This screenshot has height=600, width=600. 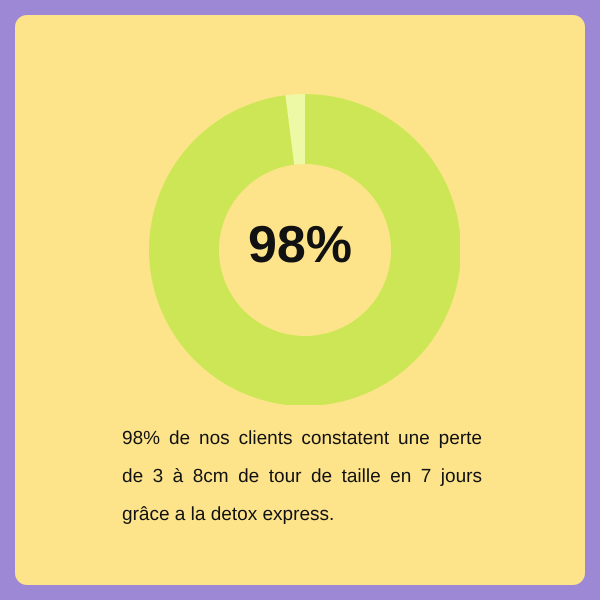 I want to click on text: 98% de nos clients constatent une perte de 3 à 8cm de tour de taille en 7 jours grâce a la detox express., so click(x=302, y=477).